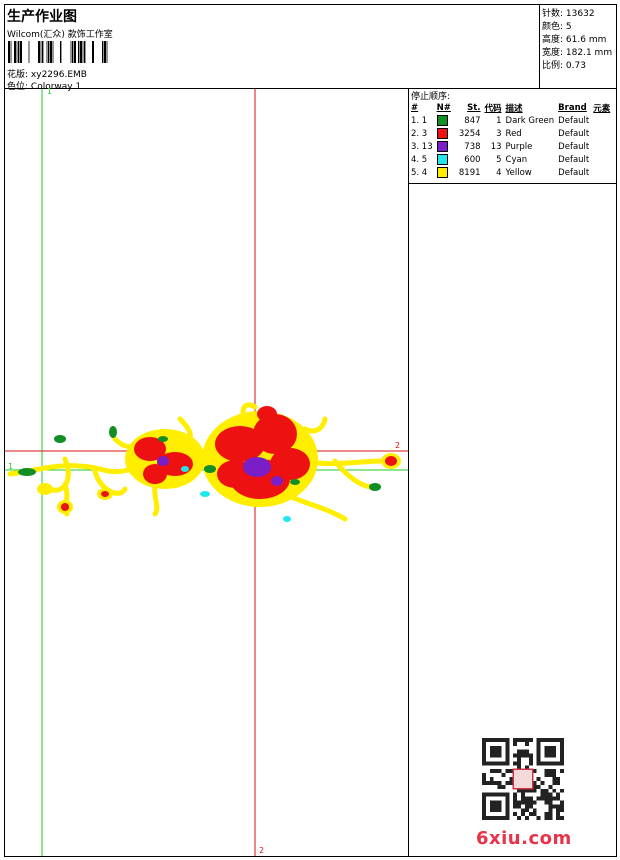  Describe the element at coordinates (431, 97) in the screenshot. I see `stop-sequence-title: 停止顺序:` at that location.